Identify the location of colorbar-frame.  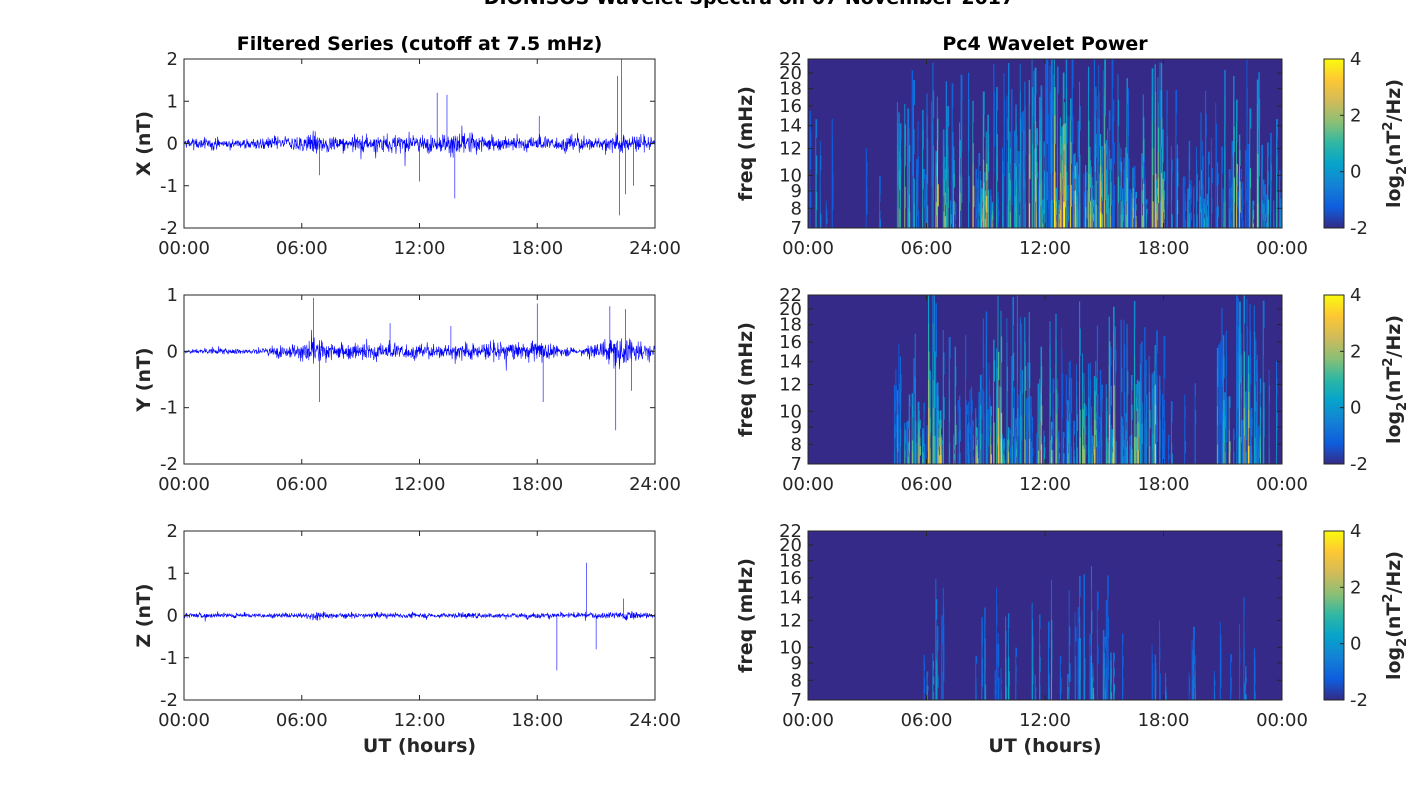
(1334, 143).